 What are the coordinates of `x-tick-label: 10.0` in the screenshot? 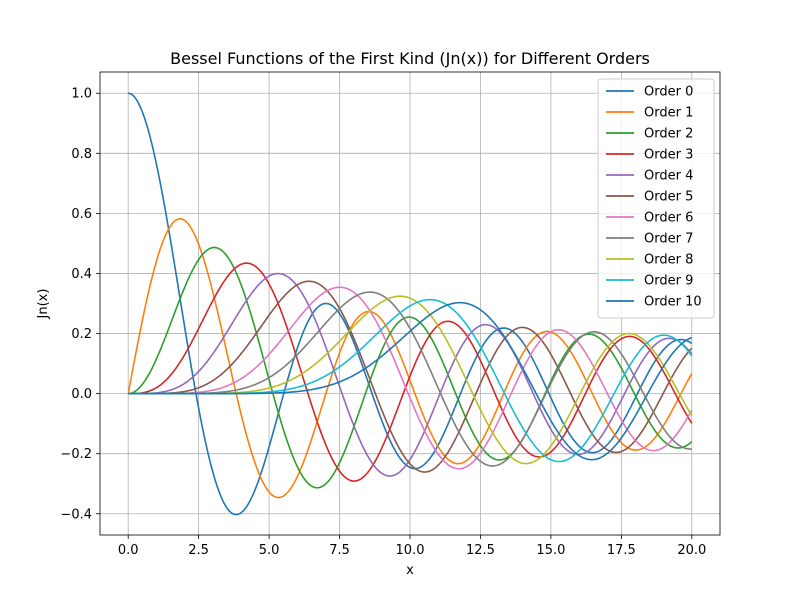 It's located at (410, 550).